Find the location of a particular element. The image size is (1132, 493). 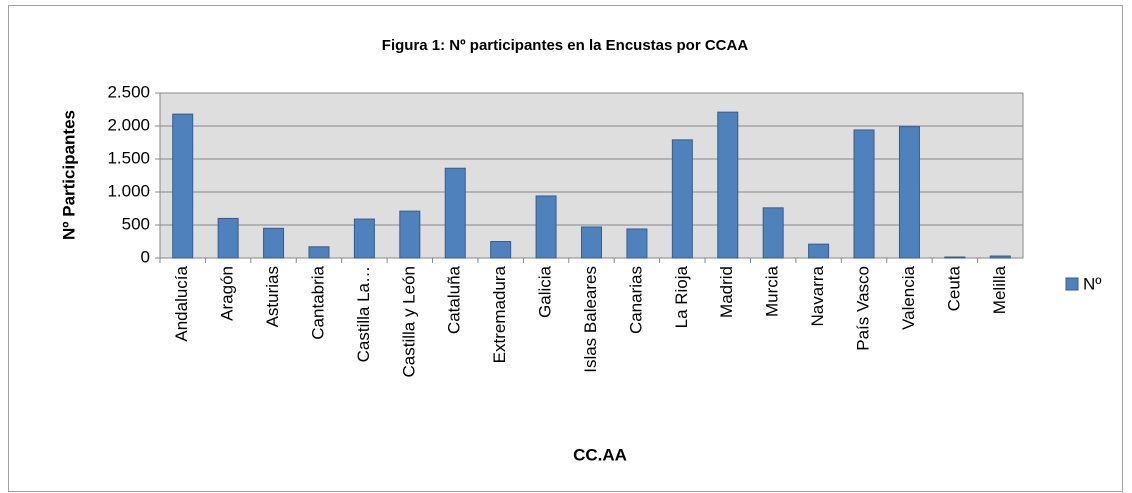

legend-swatch is located at coordinates (1072, 284).